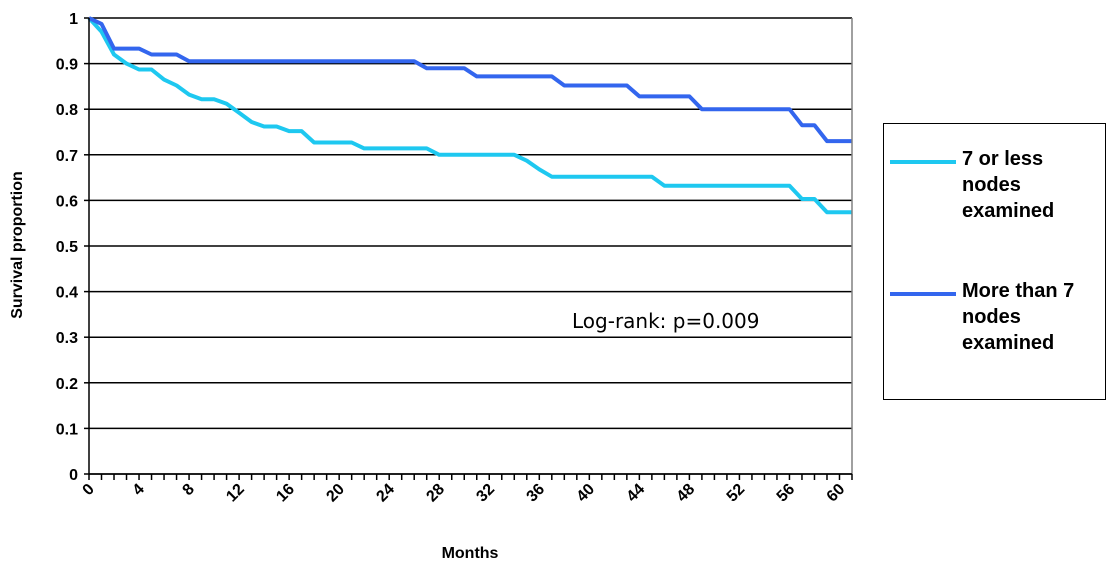  I want to click on legend-label-series-1: 7 or less nodes examined, so click(1008, 185).